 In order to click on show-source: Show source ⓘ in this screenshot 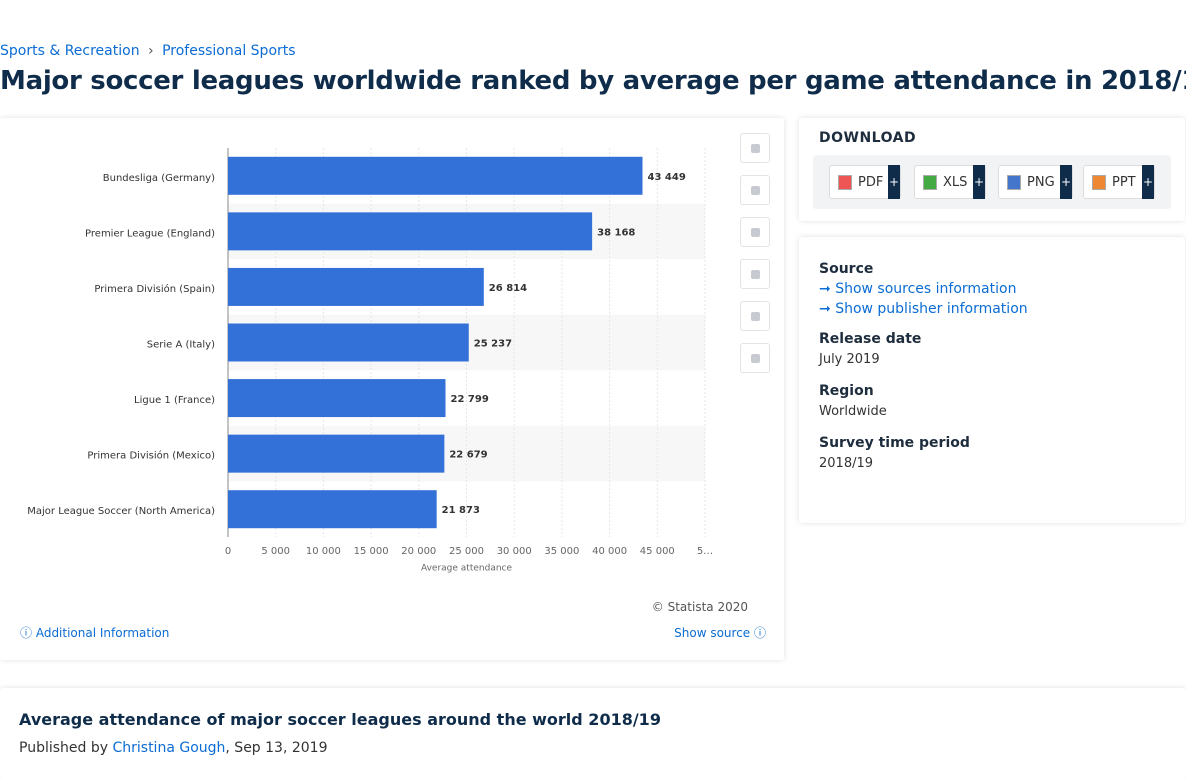, I will do `click(720, 633)`.